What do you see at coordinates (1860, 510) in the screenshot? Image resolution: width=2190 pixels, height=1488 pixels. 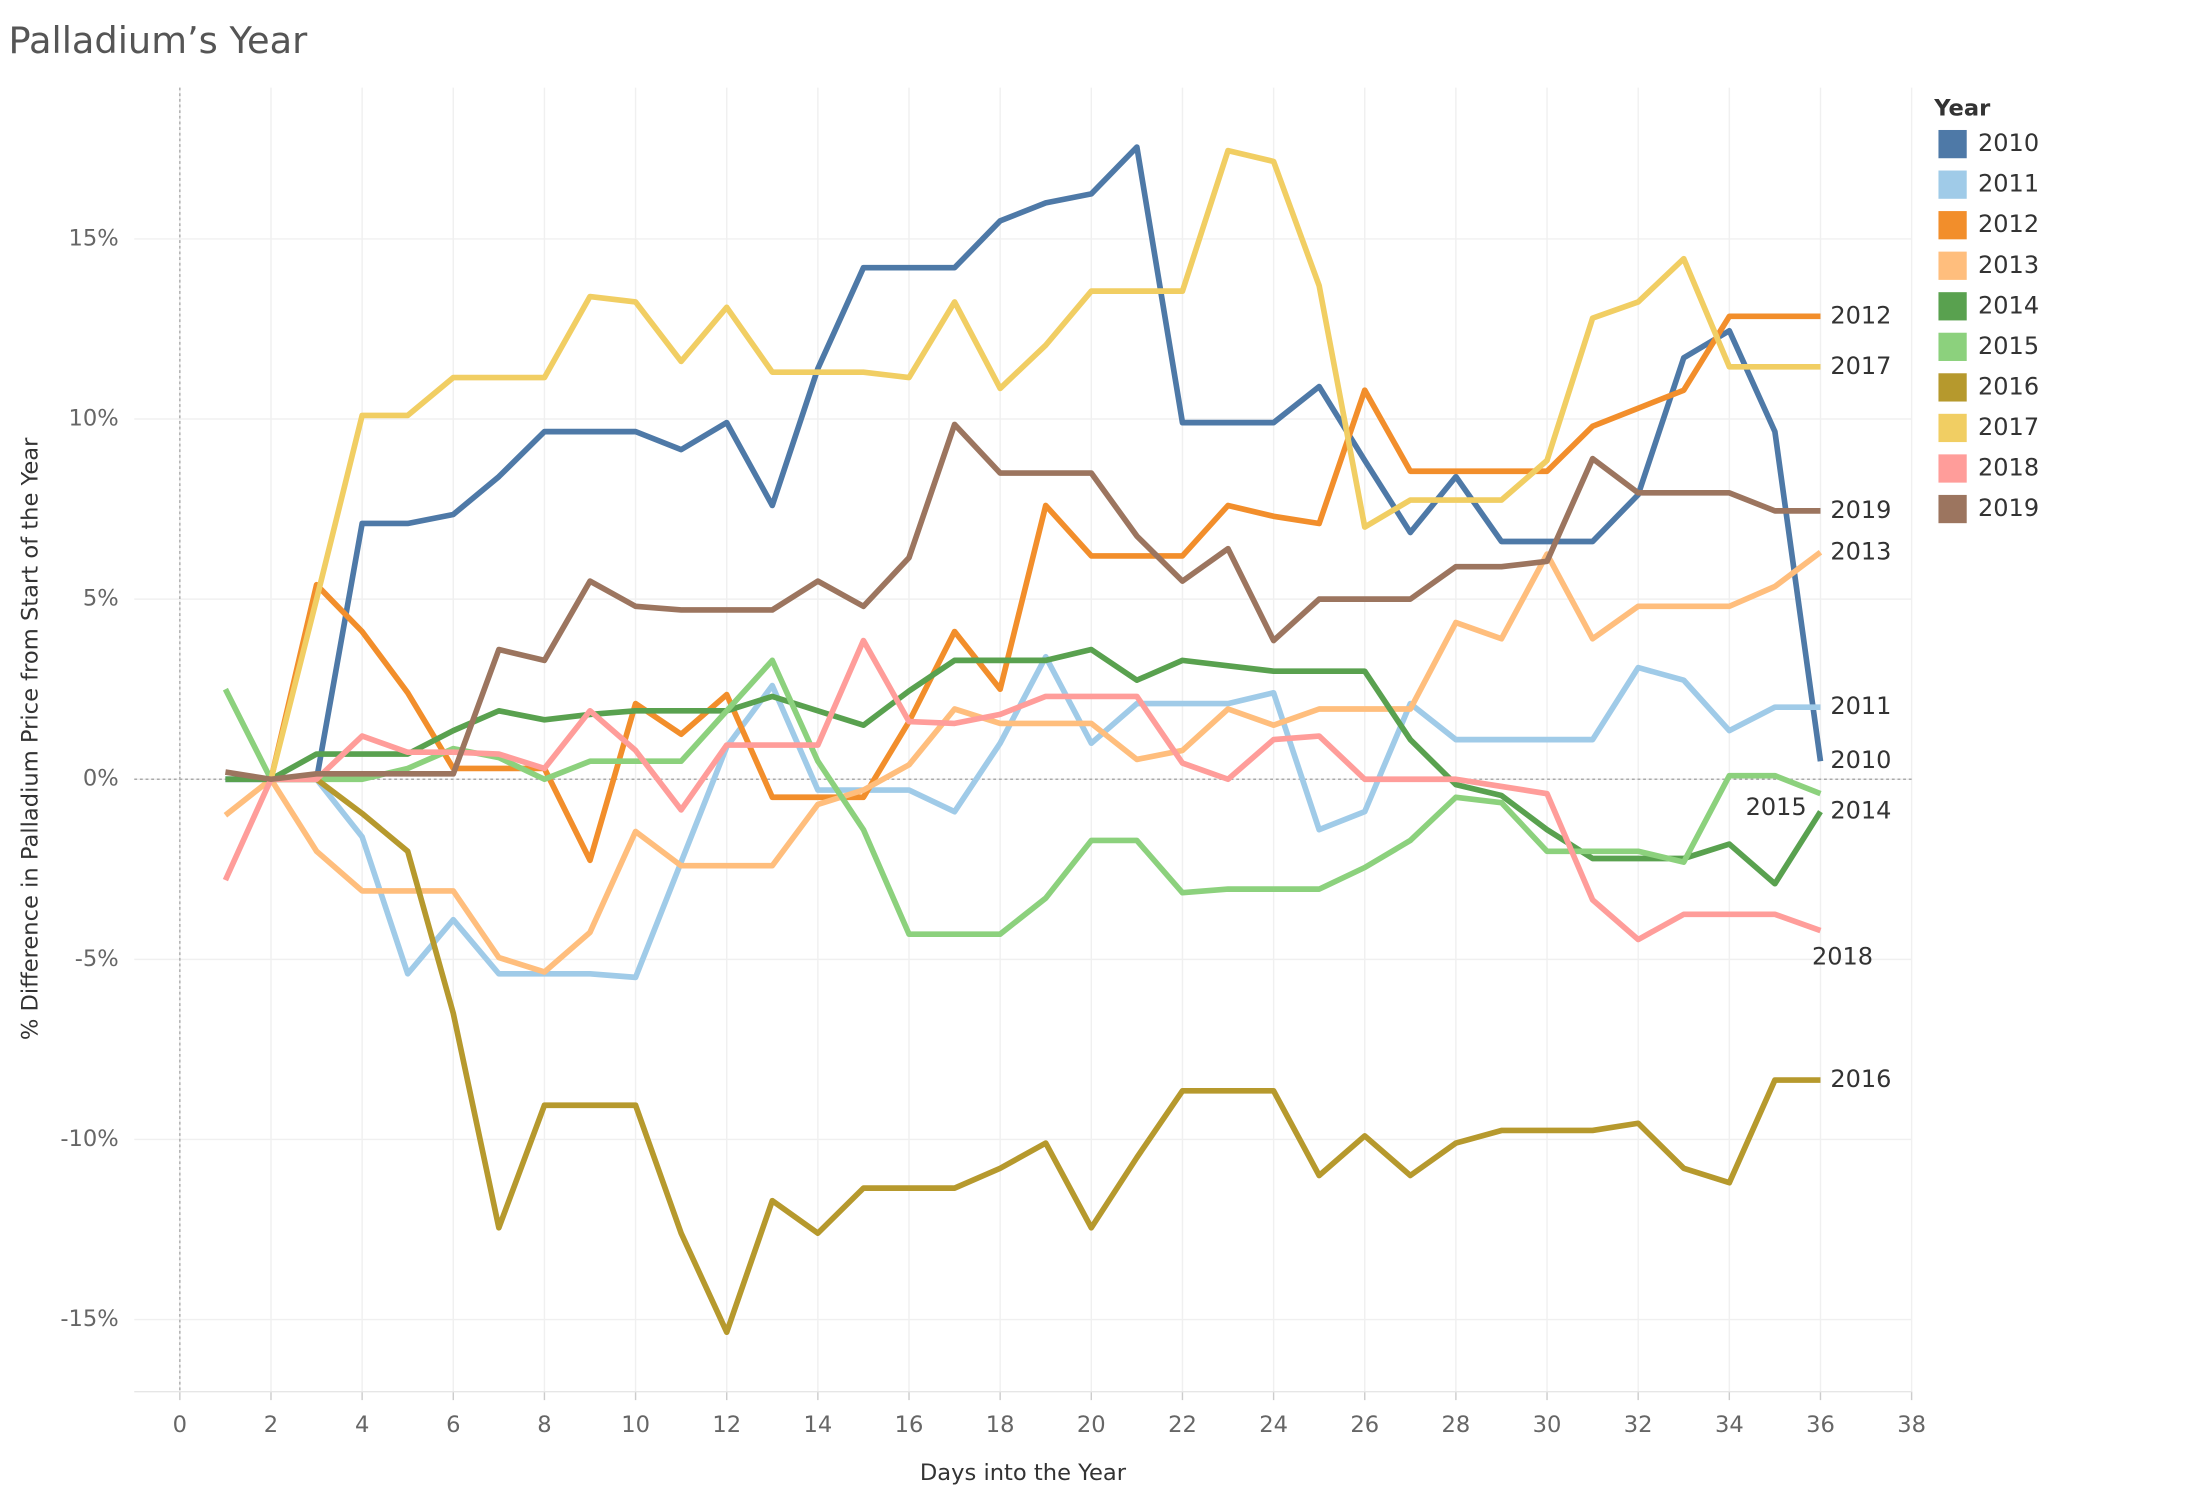 I see `end-label: 2019` at bounding box center [1860, 510].